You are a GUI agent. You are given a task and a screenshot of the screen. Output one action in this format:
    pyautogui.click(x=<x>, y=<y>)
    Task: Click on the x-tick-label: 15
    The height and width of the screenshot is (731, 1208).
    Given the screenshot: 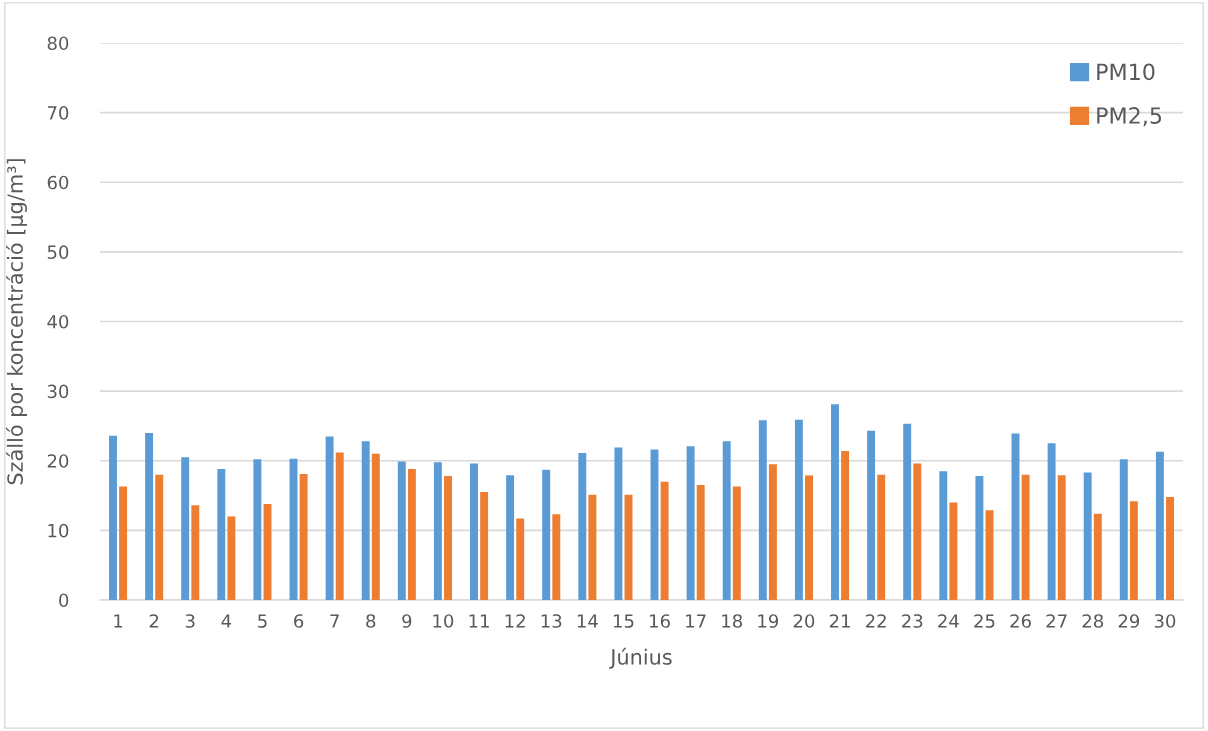 What is the action you would take?
    pyautogui.click(x=623, y=621)
    